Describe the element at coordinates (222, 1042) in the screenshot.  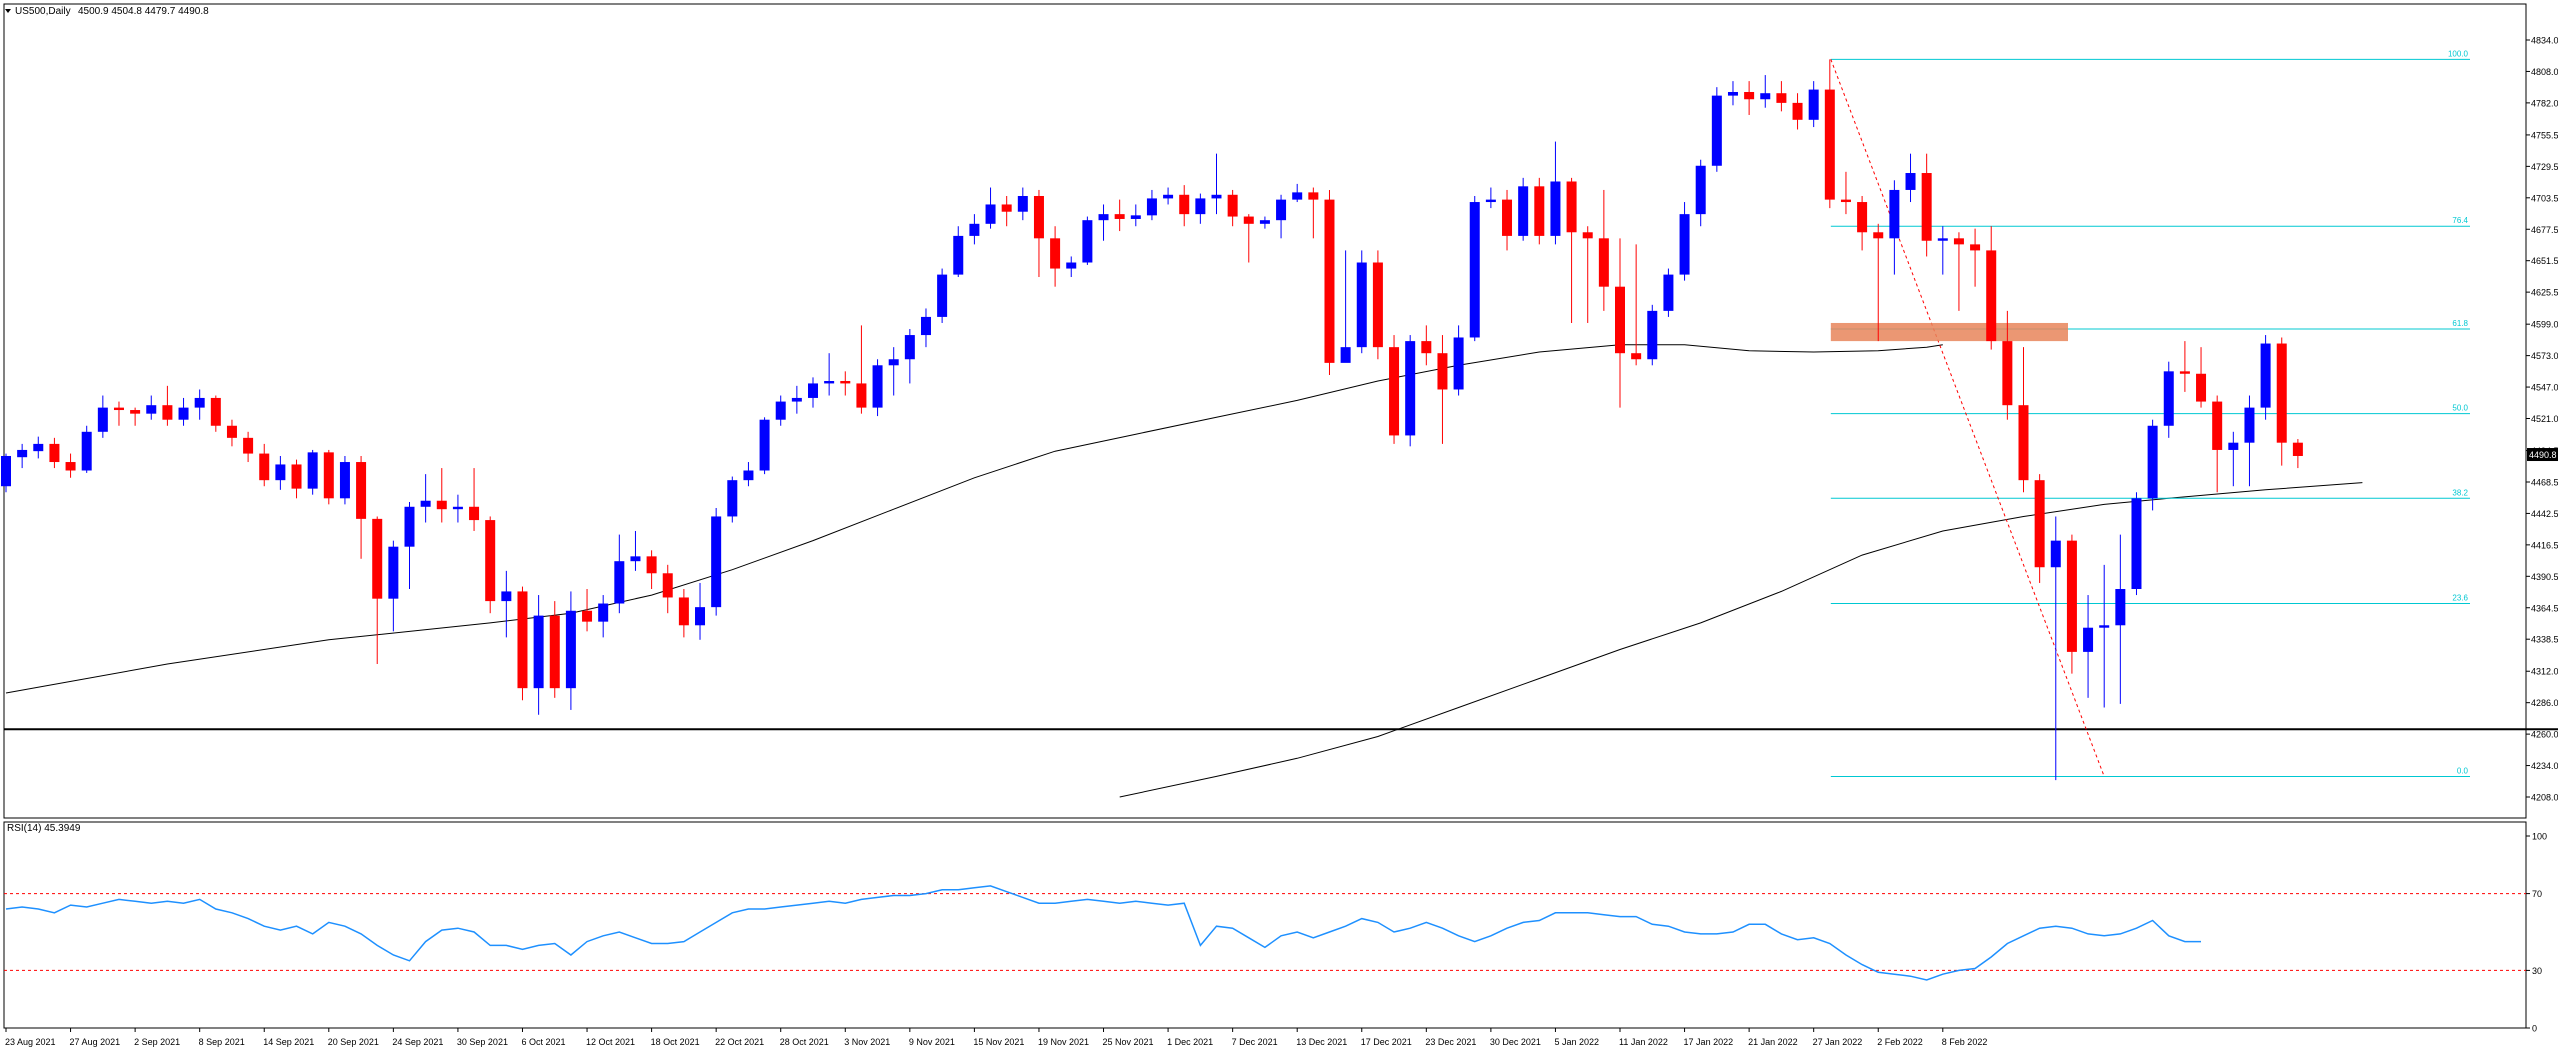
I see `time-tick-label: 8 Sep 2021` at that location.